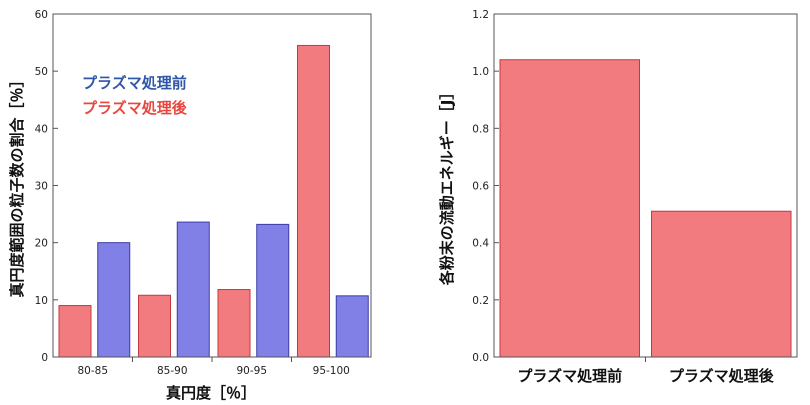 This screenshot has width=810, height=405. Describe the element at coordinates (331, 371) in the screenshot. I see `left-x-tick-label: 95-100` at that location.